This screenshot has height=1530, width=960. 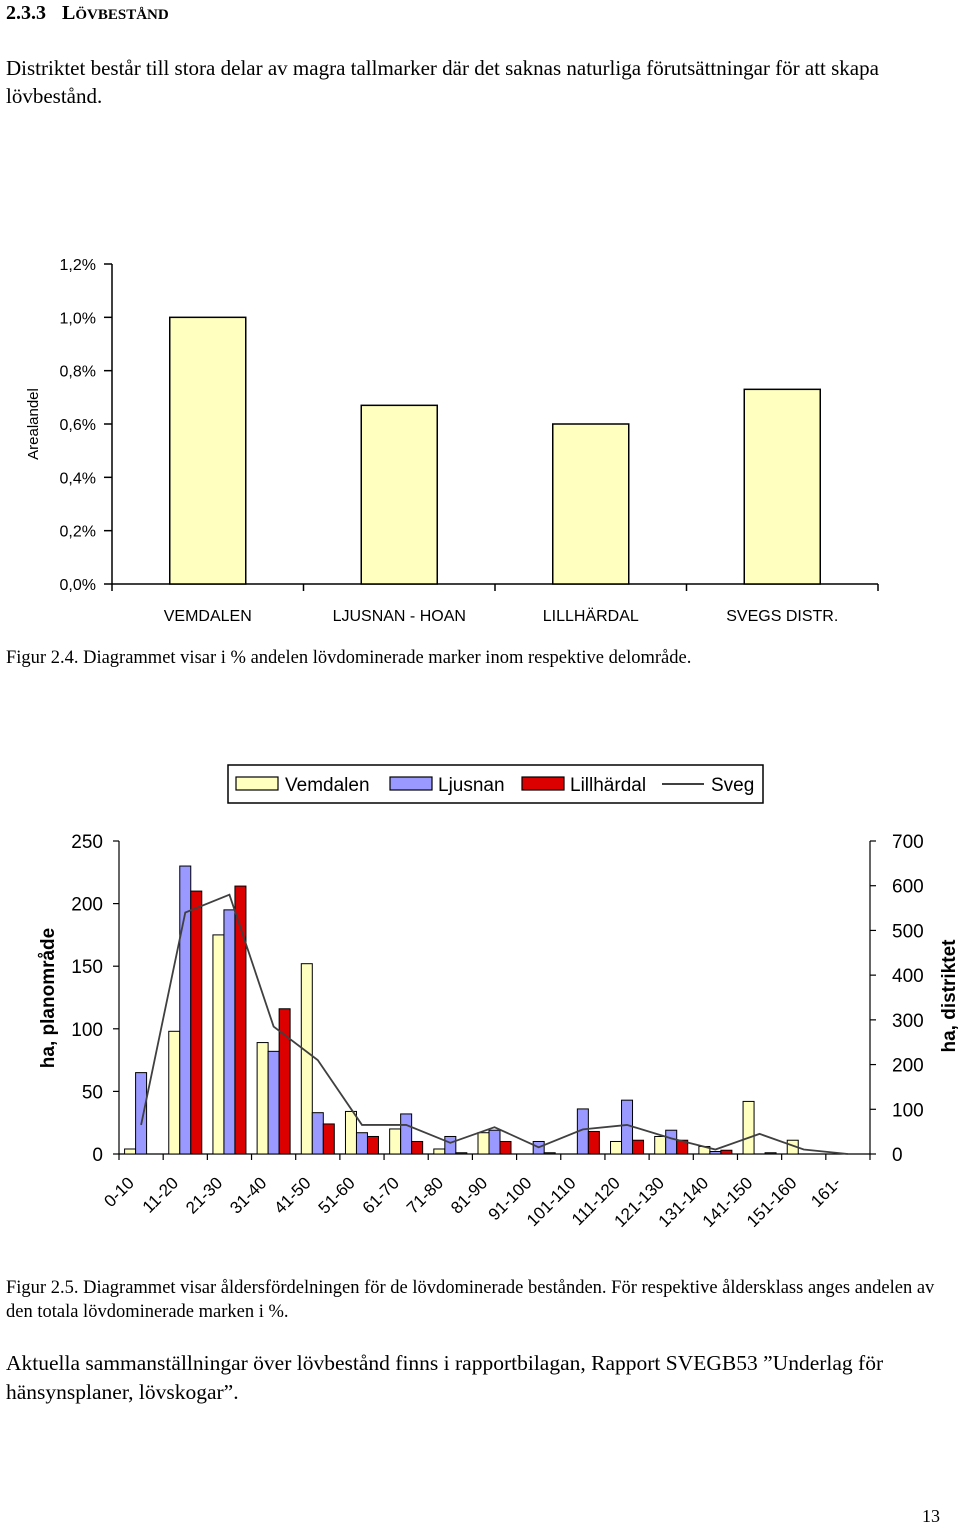 I want to click on chart2-x-tick-label: 21-30, so click(x=204, y=1195).